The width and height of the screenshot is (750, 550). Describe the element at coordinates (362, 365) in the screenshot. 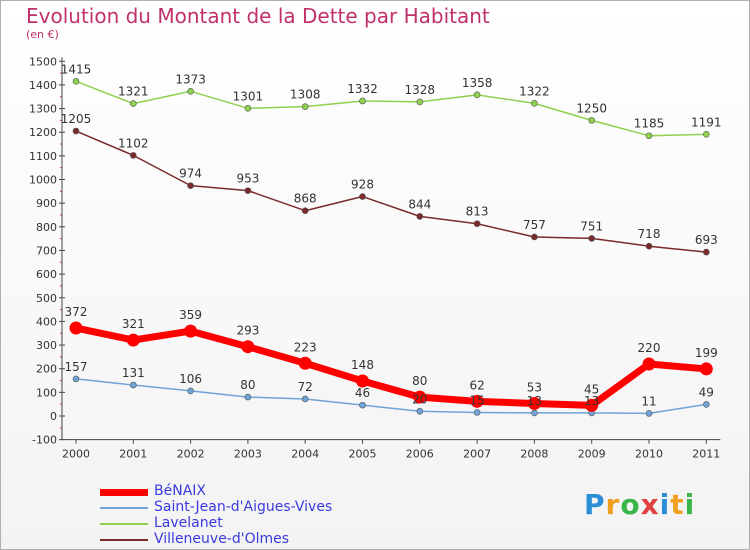

I see `data-label: 148` at that location.